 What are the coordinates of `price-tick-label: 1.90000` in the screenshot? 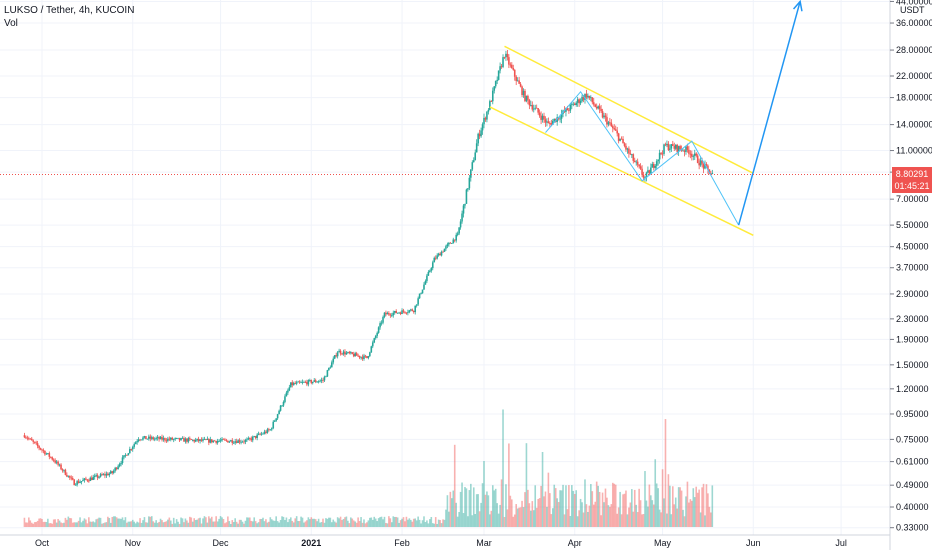 It's located at (912, 339).